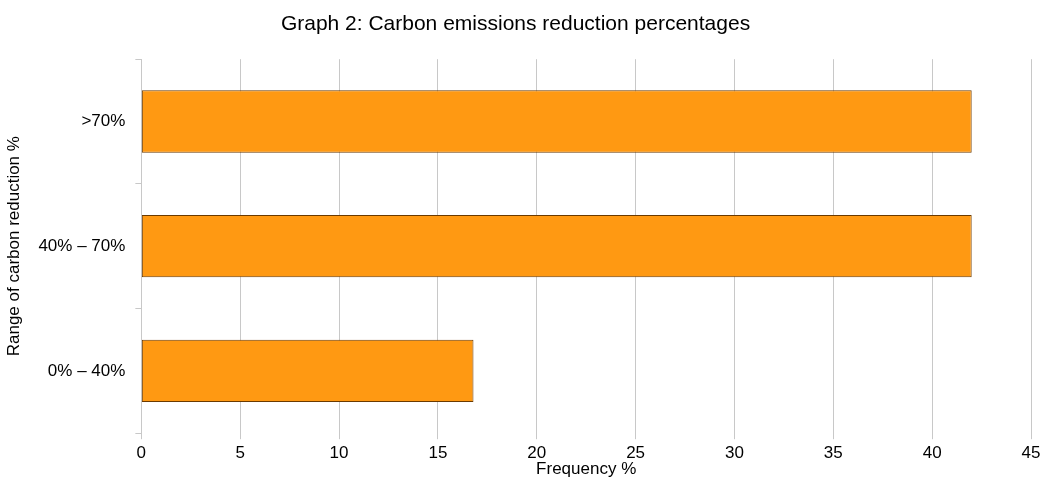 The image size is (1049, 484). I want to click on x-tick-label: 0, so click(141, 453).